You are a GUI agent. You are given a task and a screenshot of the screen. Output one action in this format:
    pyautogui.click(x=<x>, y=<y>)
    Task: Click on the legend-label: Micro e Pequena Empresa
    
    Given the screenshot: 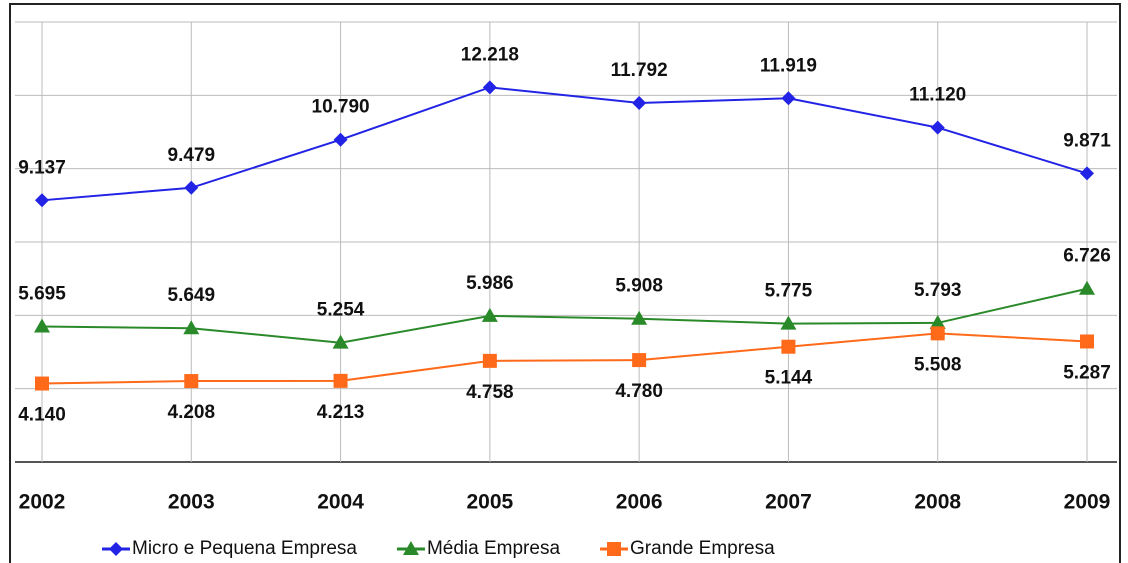 What is the action you would take?
    pyautogui.click(x=244, y=548)
    